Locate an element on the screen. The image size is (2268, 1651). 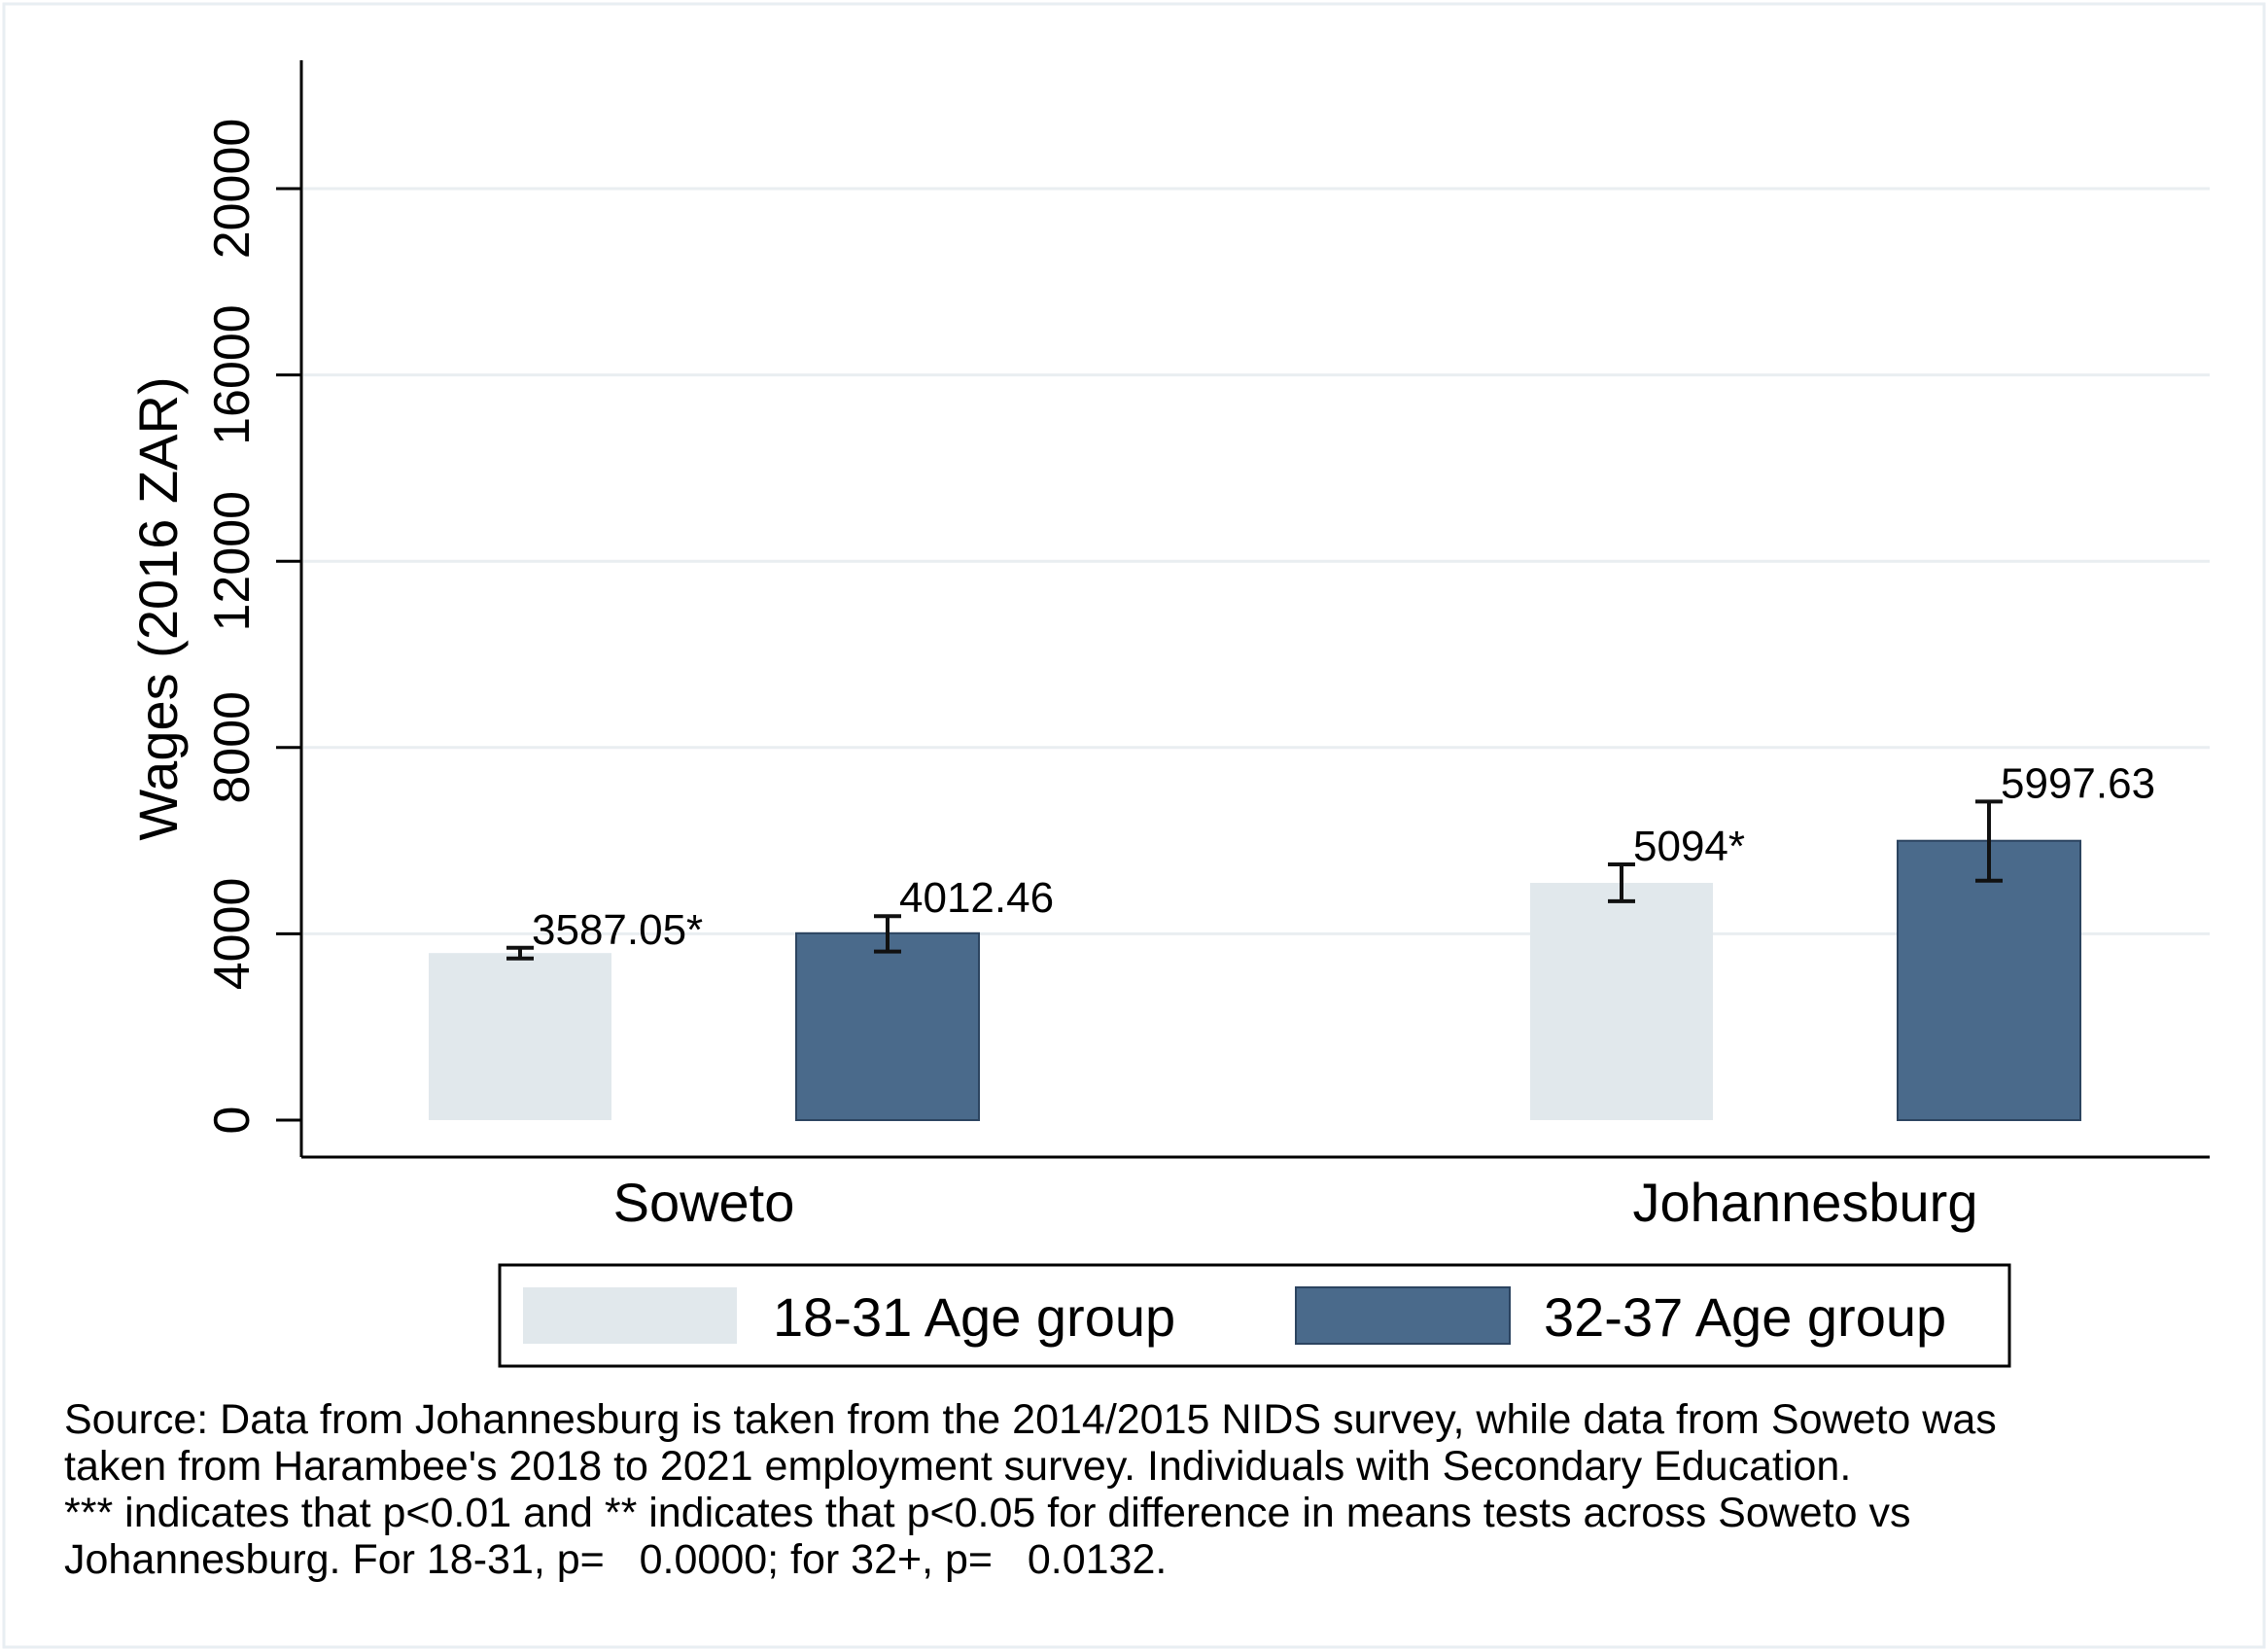
legend-box is located at coordinates (1254, 1315).